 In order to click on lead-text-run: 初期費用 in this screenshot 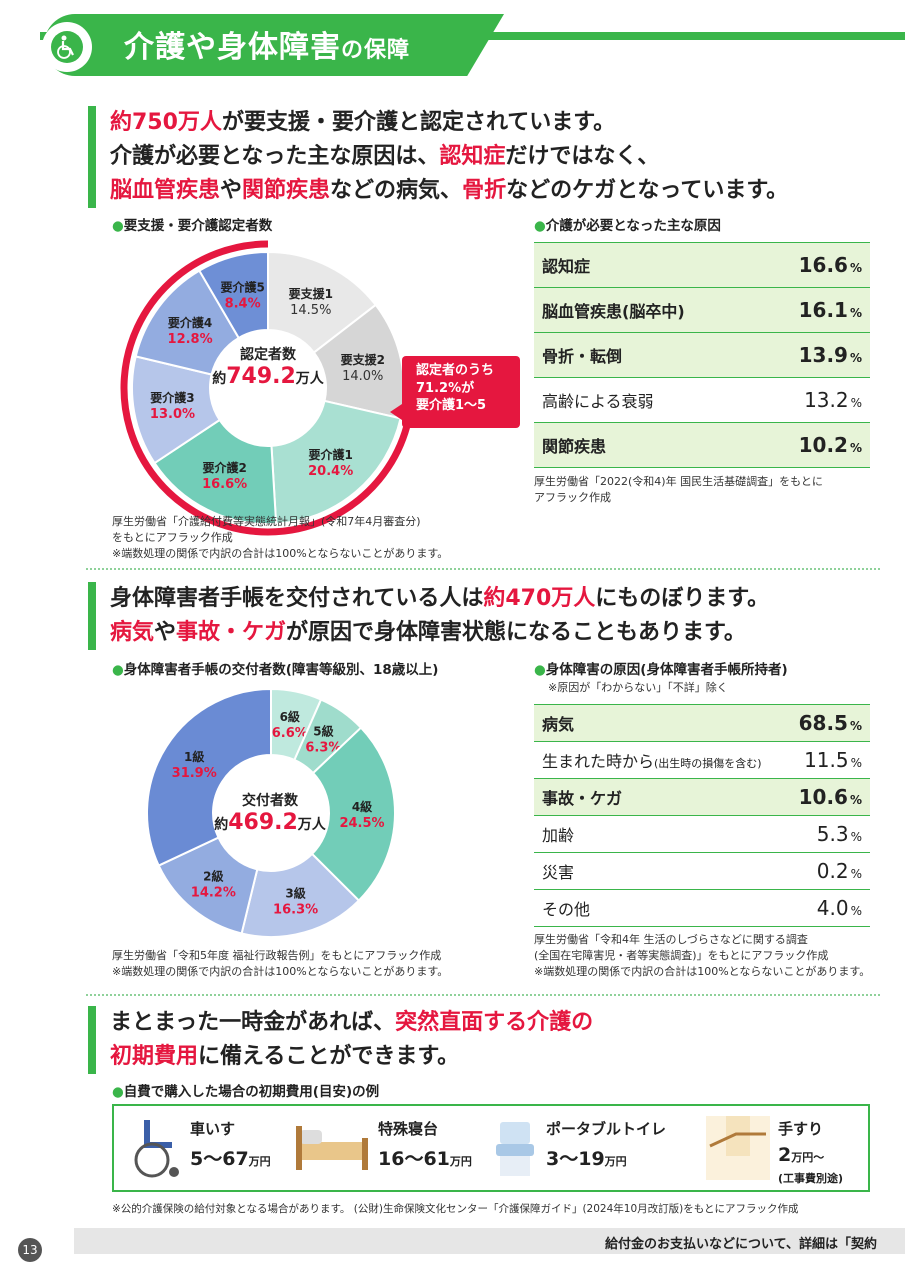, I will do `click(154, 1057)`.